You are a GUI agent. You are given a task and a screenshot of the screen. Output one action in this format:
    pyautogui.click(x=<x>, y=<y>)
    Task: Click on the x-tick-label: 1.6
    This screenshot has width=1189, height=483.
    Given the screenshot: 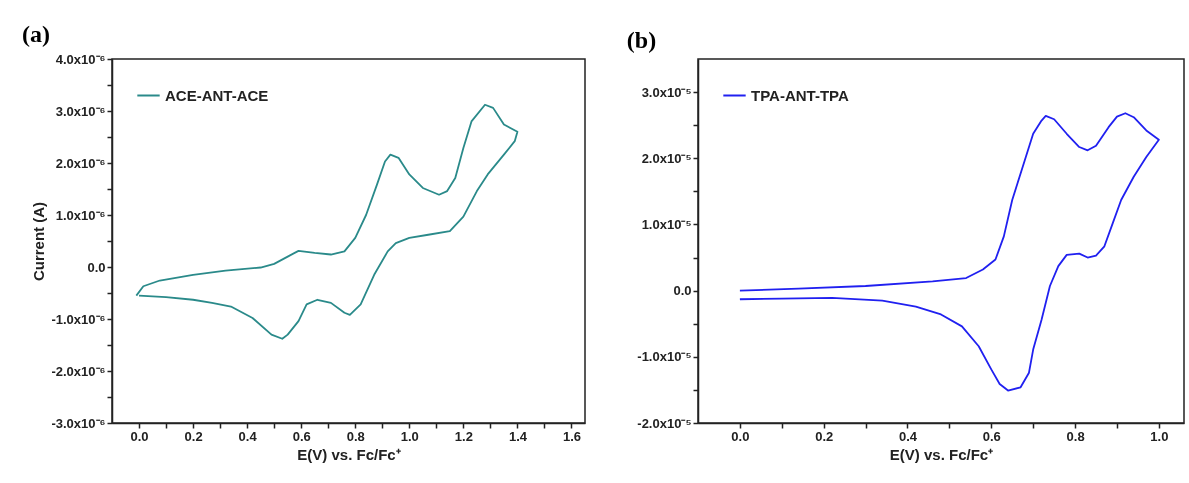 What is the action you would take?
    pyautogui.click(x=572, y=436)
    